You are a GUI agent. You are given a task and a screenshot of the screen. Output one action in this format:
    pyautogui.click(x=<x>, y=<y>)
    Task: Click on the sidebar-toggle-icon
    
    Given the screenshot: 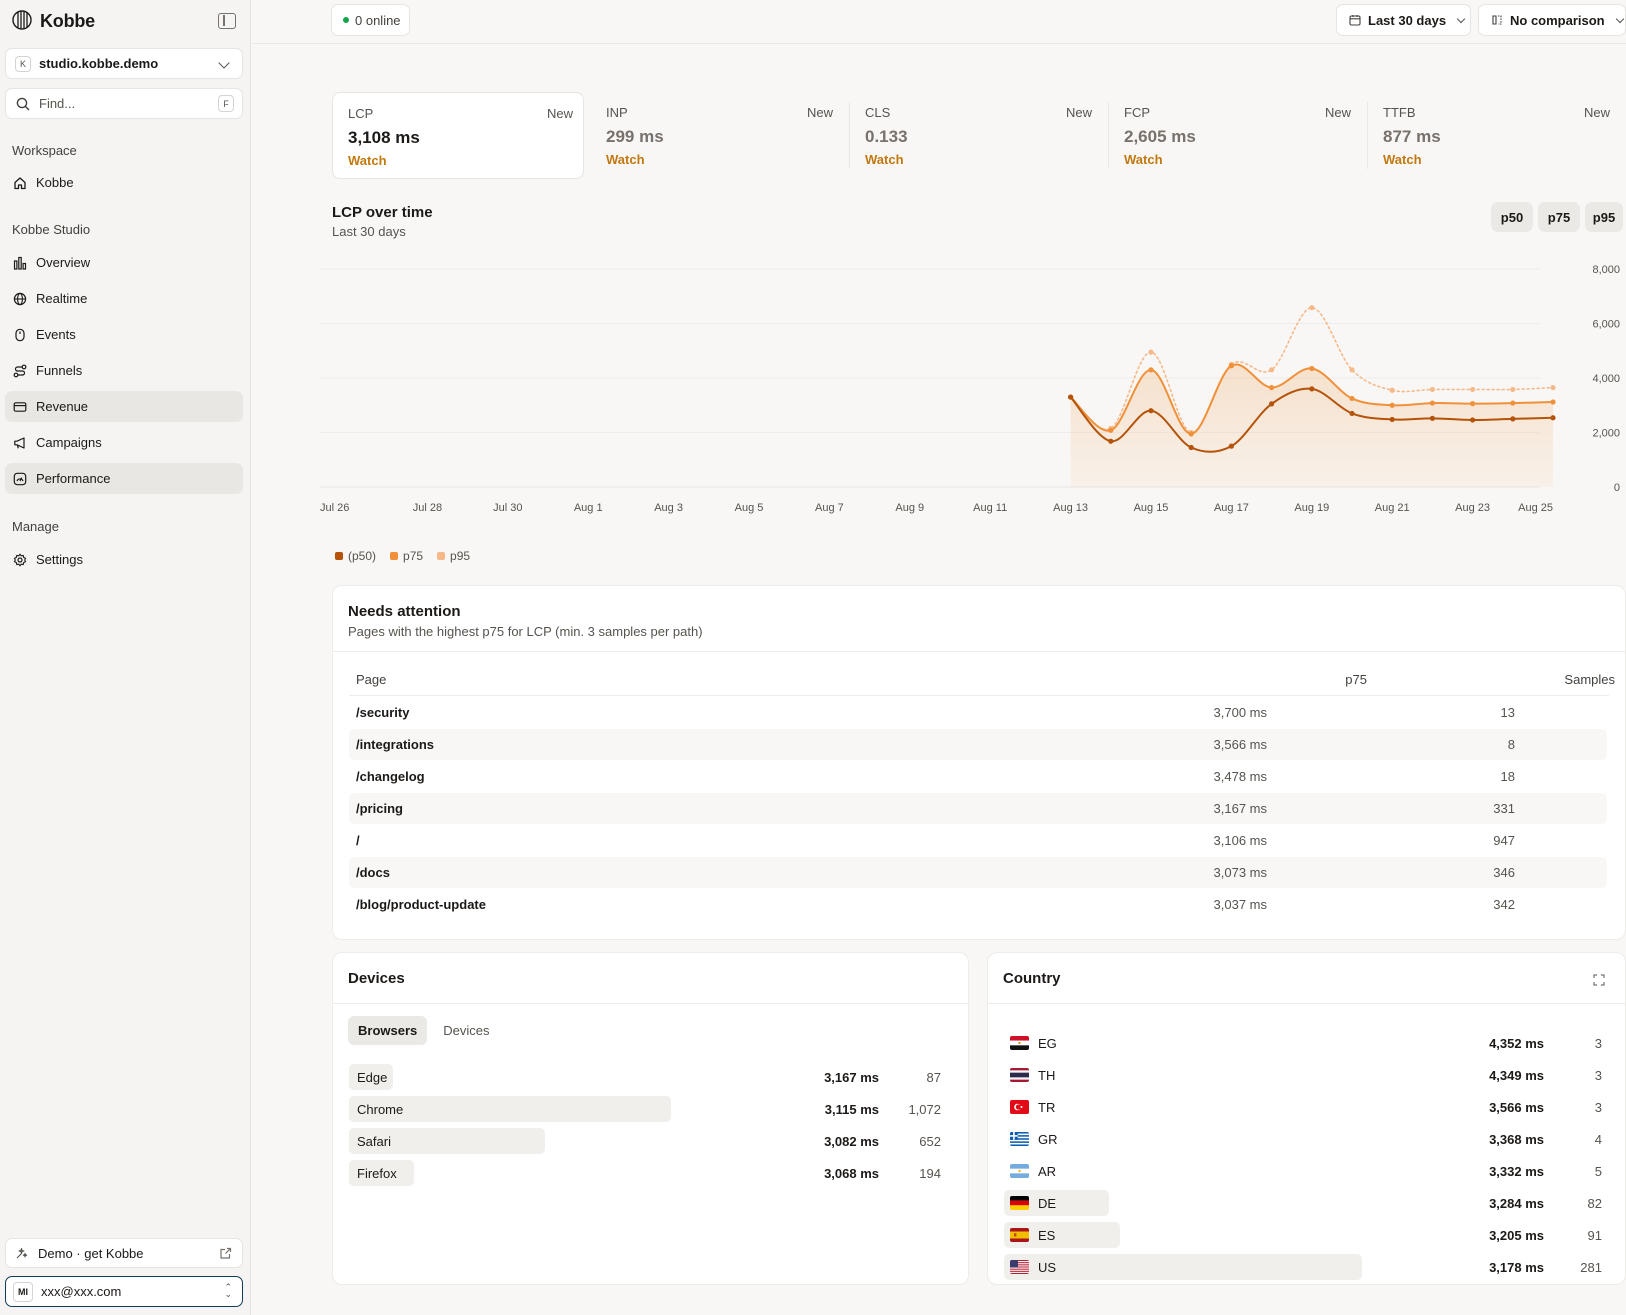 What is the action you would take?
    pyautogui.click(x=227, y=21)
    